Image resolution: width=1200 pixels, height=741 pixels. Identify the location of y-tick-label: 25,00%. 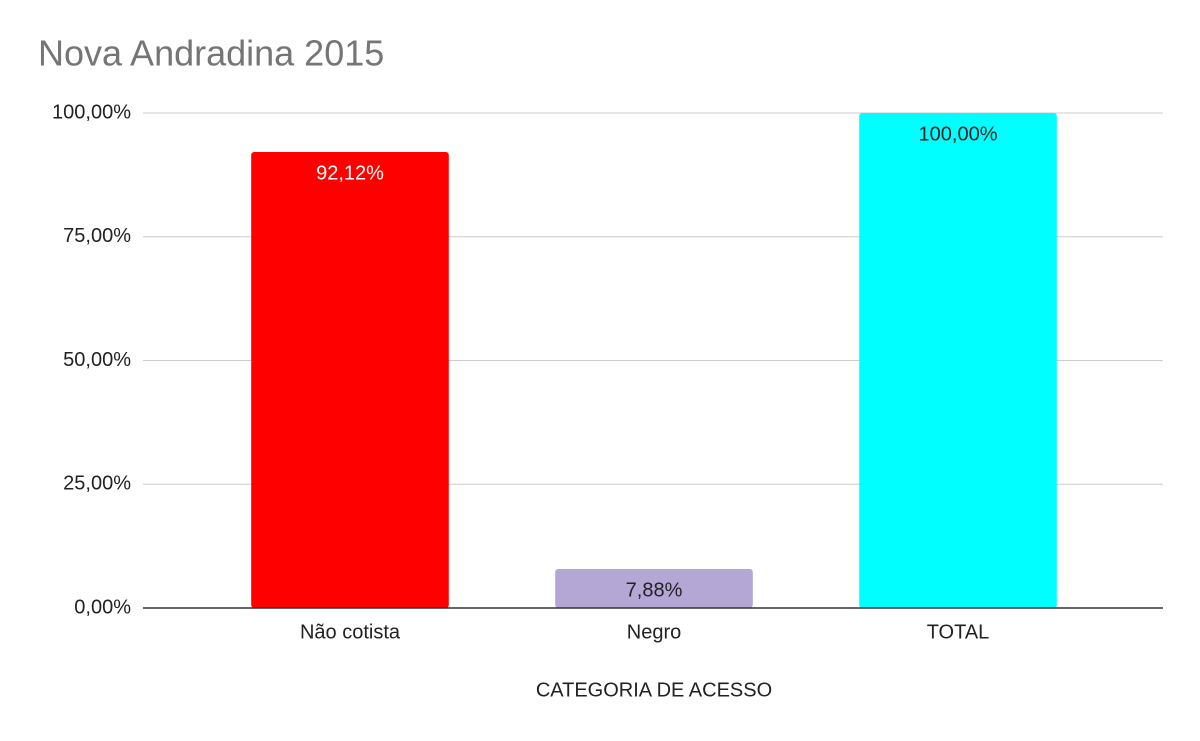
(97, 484).